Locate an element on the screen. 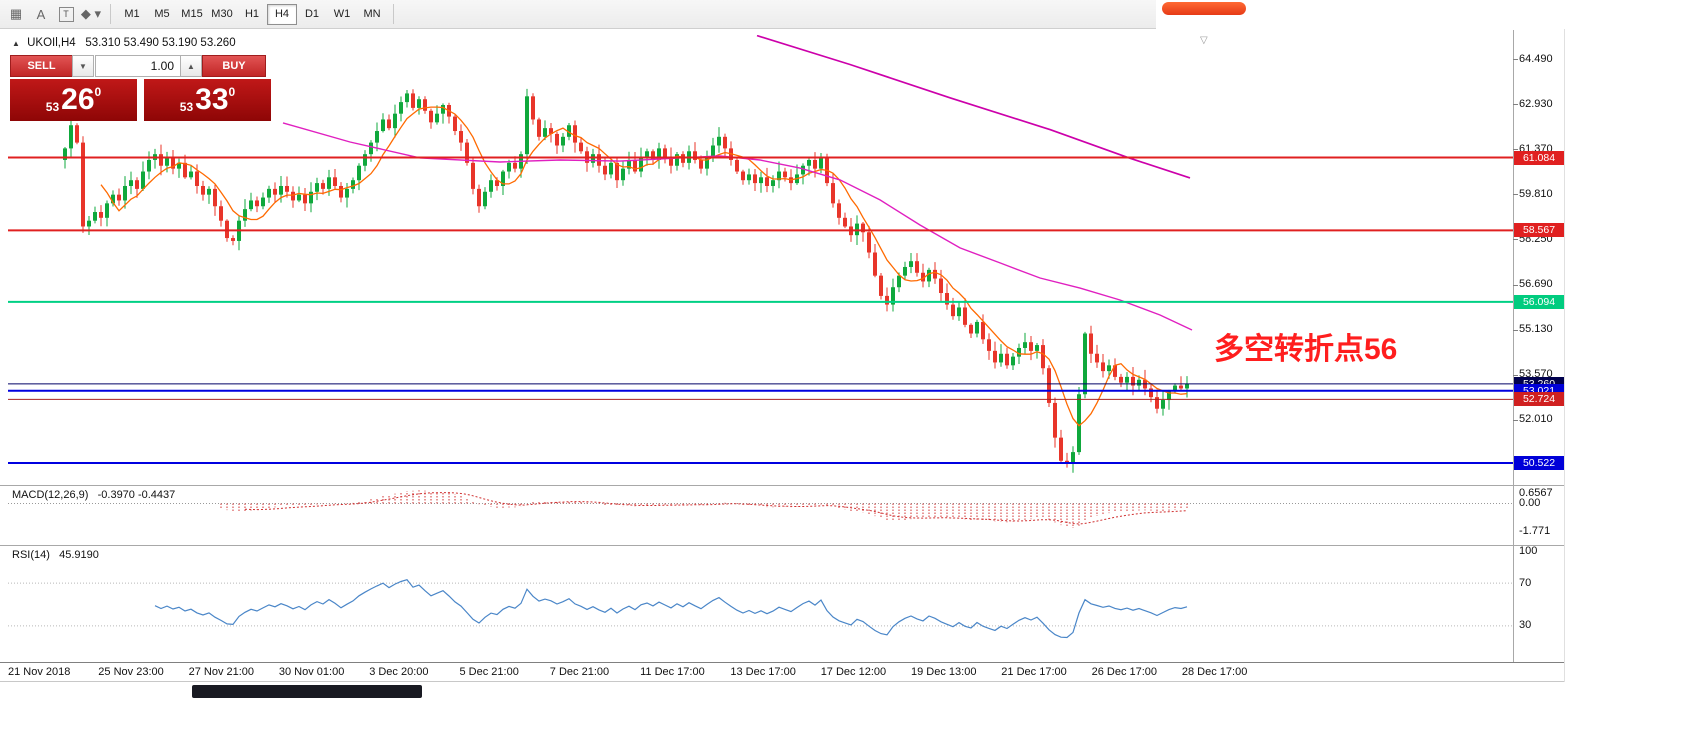  volume-down-button: ▼ is located at coordinates (83, 66).